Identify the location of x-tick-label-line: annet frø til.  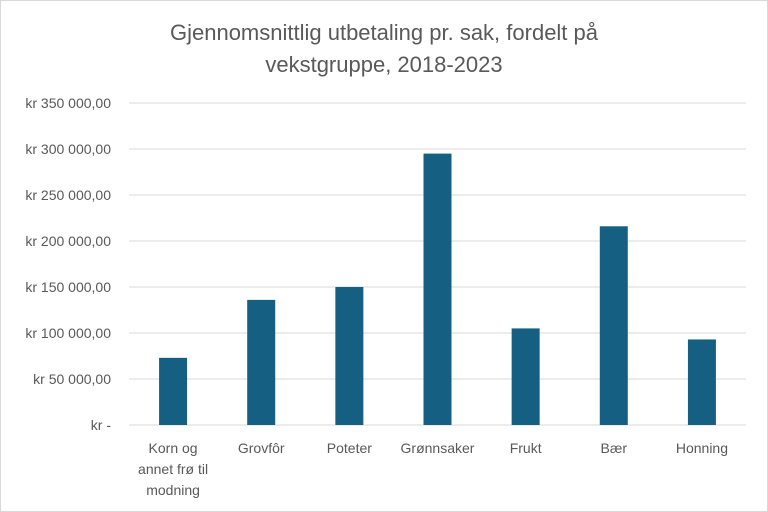
(173, 469).